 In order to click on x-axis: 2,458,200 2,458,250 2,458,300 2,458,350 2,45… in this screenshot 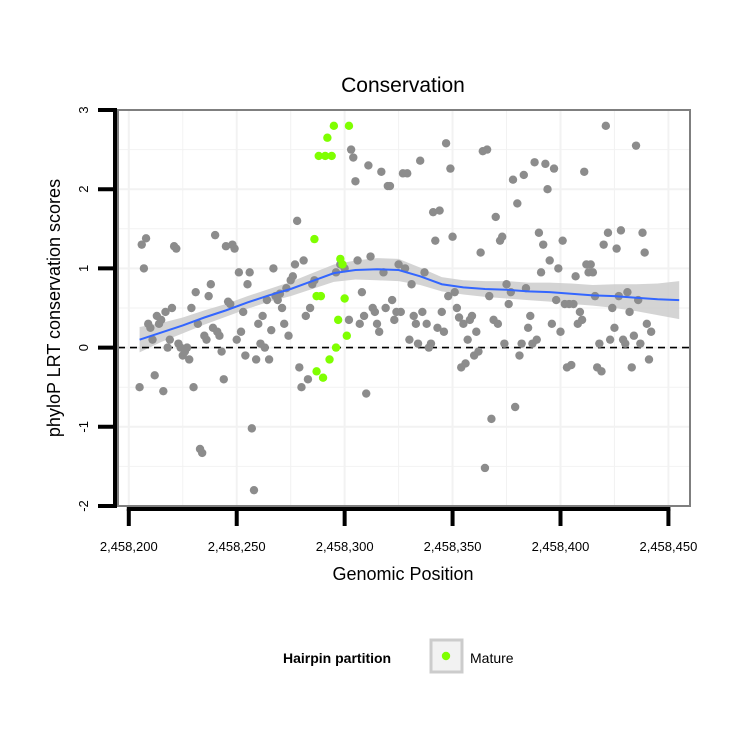, I will do `click(398, 530)`.